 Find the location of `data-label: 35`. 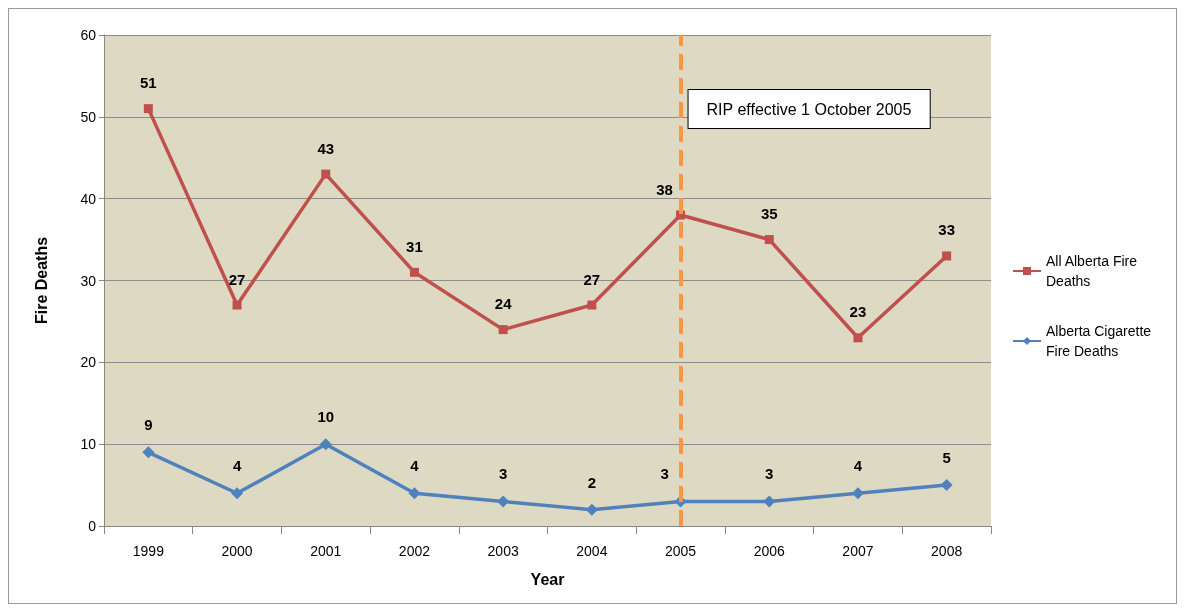

data-label: 35 is located at coordinates (769, 214).